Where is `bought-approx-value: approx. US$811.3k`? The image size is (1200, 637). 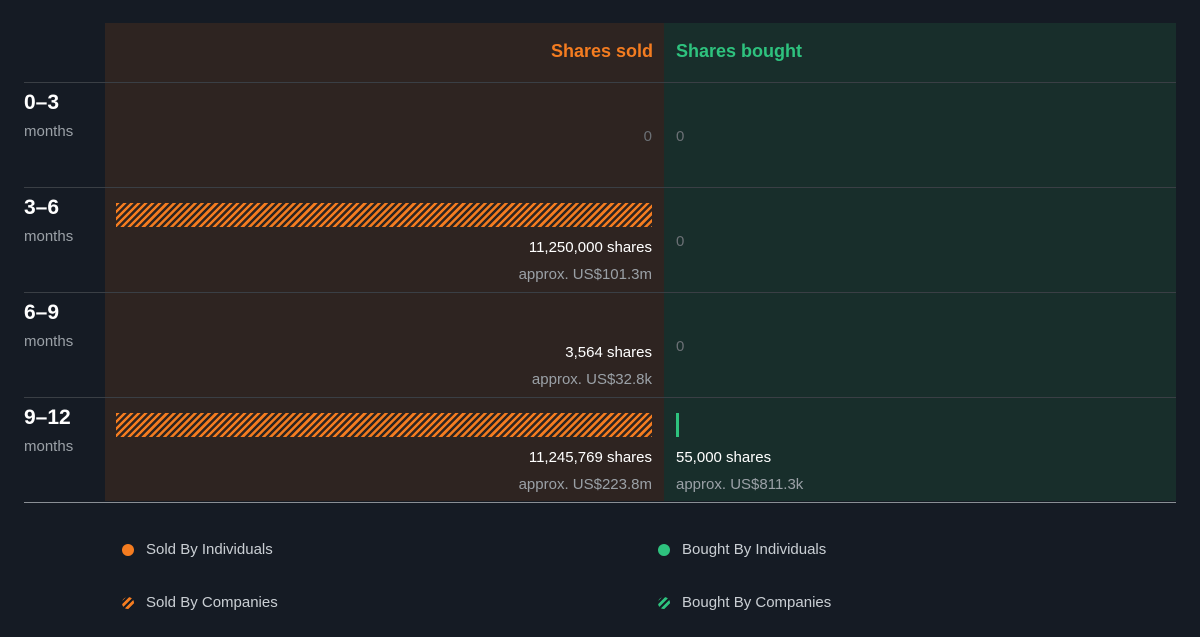
bought-approx-value: approx. US$811.3k is located at coordinates (740, 484).